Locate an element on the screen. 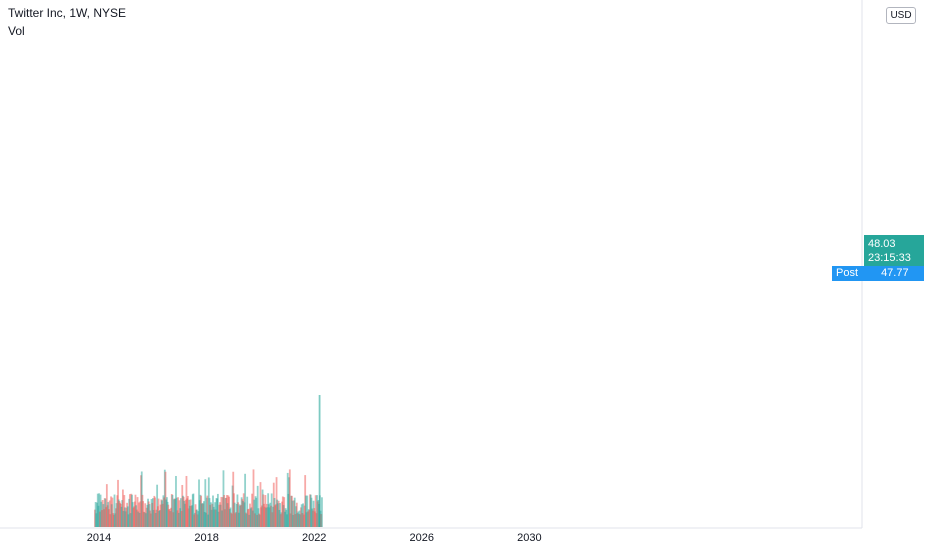 The image size is (932, 550). volume-indicator-label: Vol is located at coordinates (16, 31).